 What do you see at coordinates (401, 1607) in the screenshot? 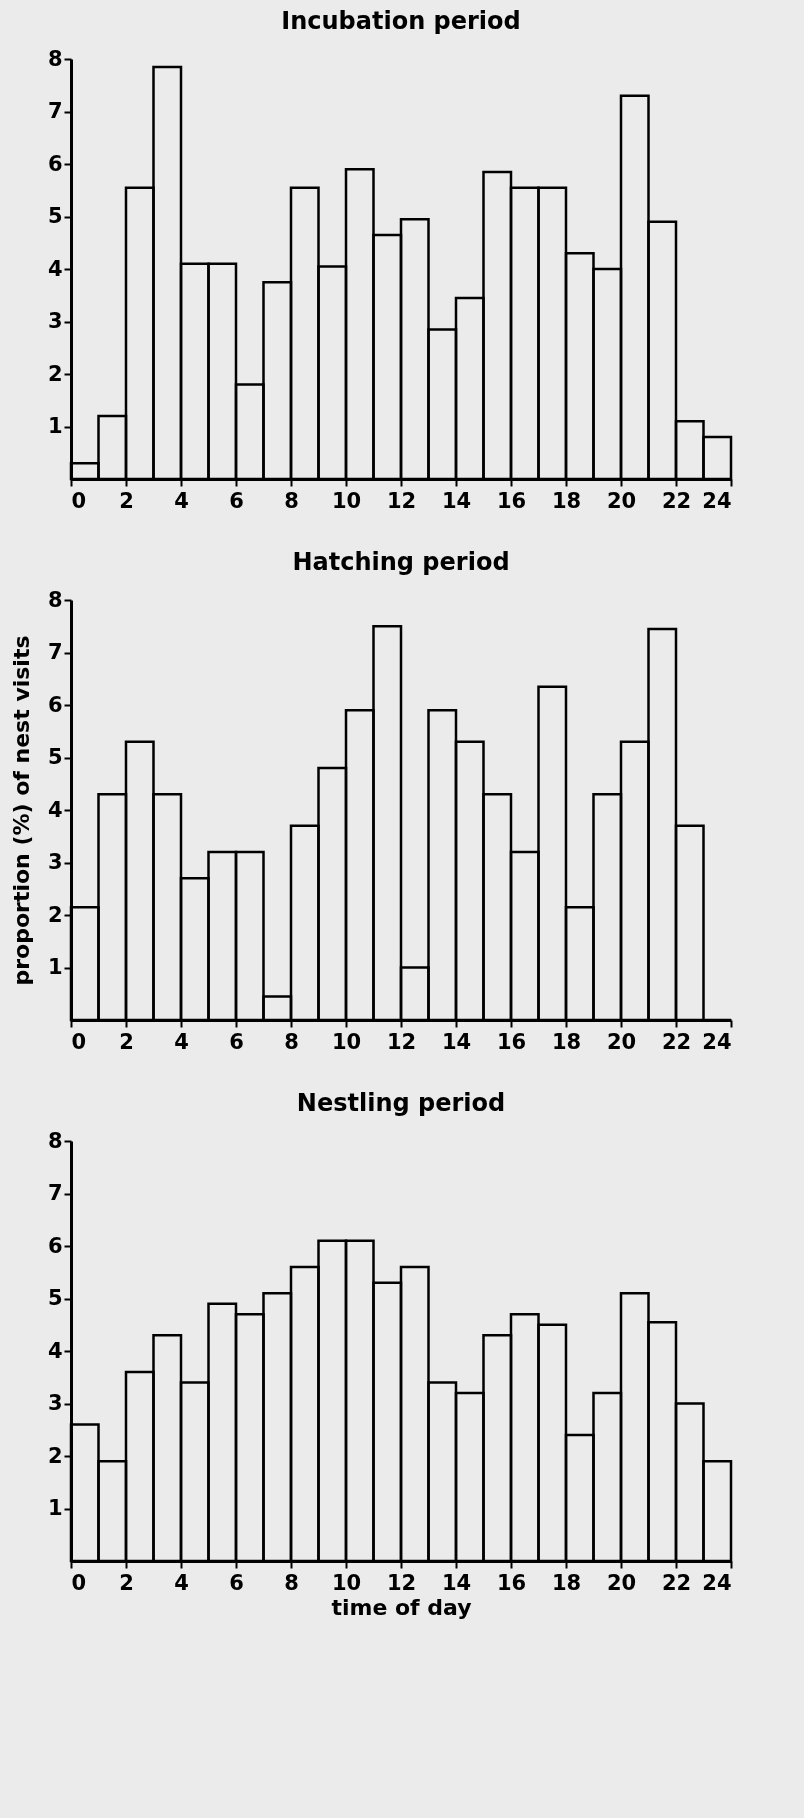
I see `x-axis-title: time of day` at bounding box center [401, 1607].